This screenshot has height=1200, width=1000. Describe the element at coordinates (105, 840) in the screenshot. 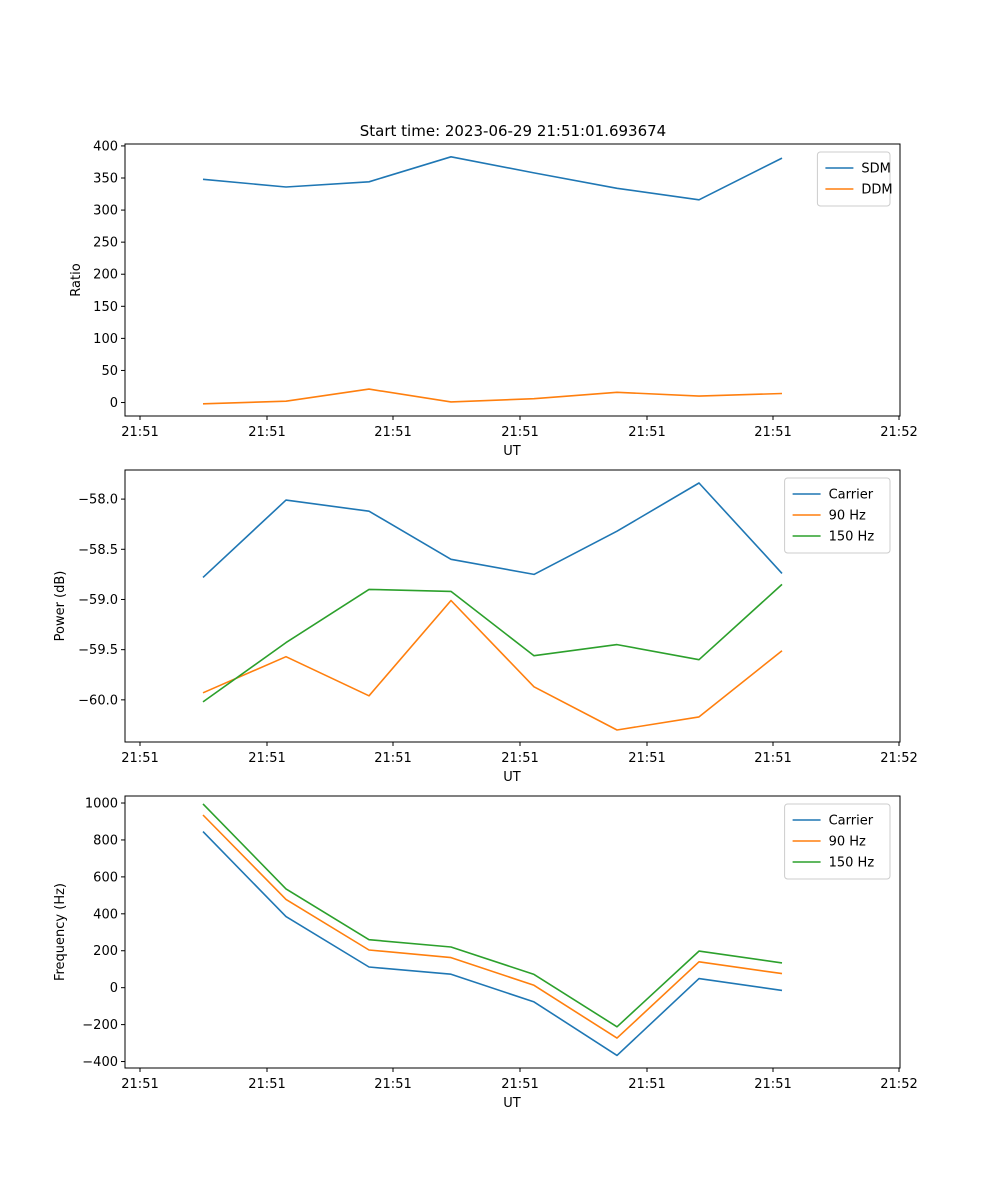

I see `y-tick-label: 800` at that location.